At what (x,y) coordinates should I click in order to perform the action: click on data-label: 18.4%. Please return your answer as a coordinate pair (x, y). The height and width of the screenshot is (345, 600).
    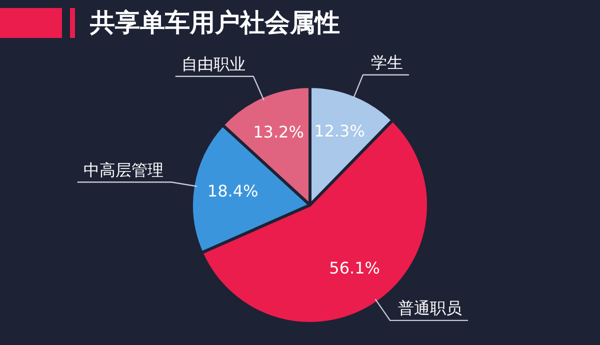
    Looking at the image, I should click on (232, 190).